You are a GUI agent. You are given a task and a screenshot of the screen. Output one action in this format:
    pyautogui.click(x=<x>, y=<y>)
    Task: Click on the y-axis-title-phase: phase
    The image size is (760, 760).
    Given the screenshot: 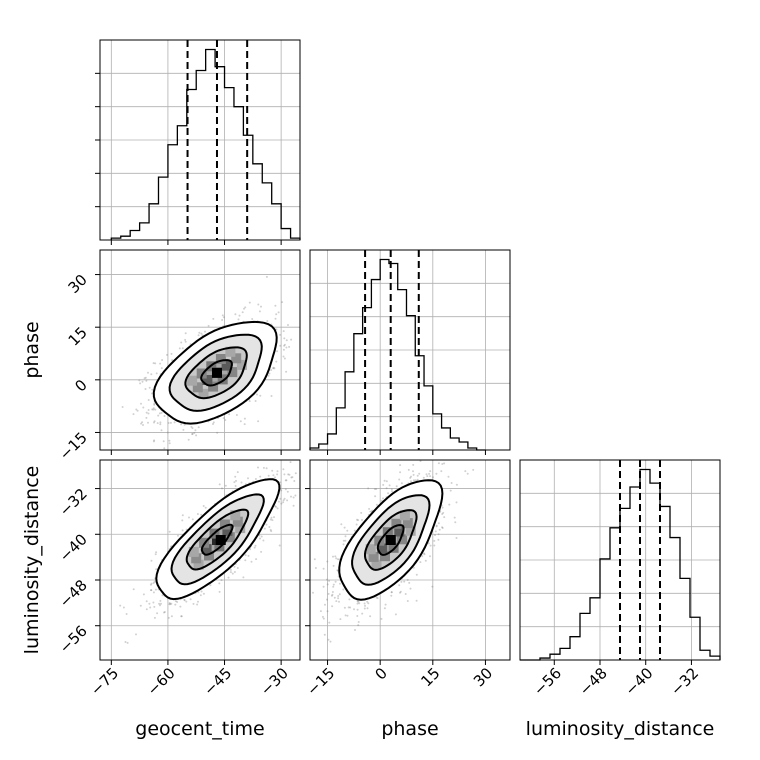 What is the action you would take?
    pyautogui.click(x=32, y=349)
    